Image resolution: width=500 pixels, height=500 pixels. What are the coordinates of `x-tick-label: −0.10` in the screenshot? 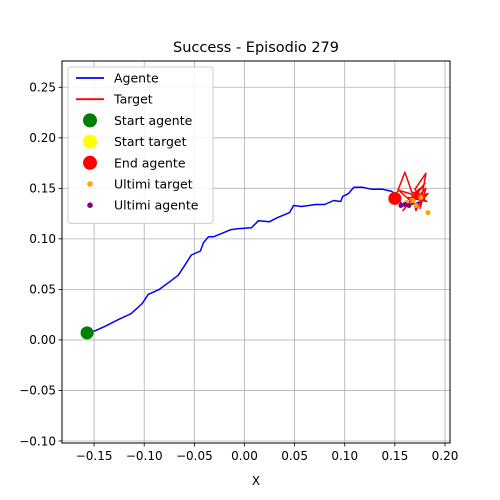 It's located at (144, 456).